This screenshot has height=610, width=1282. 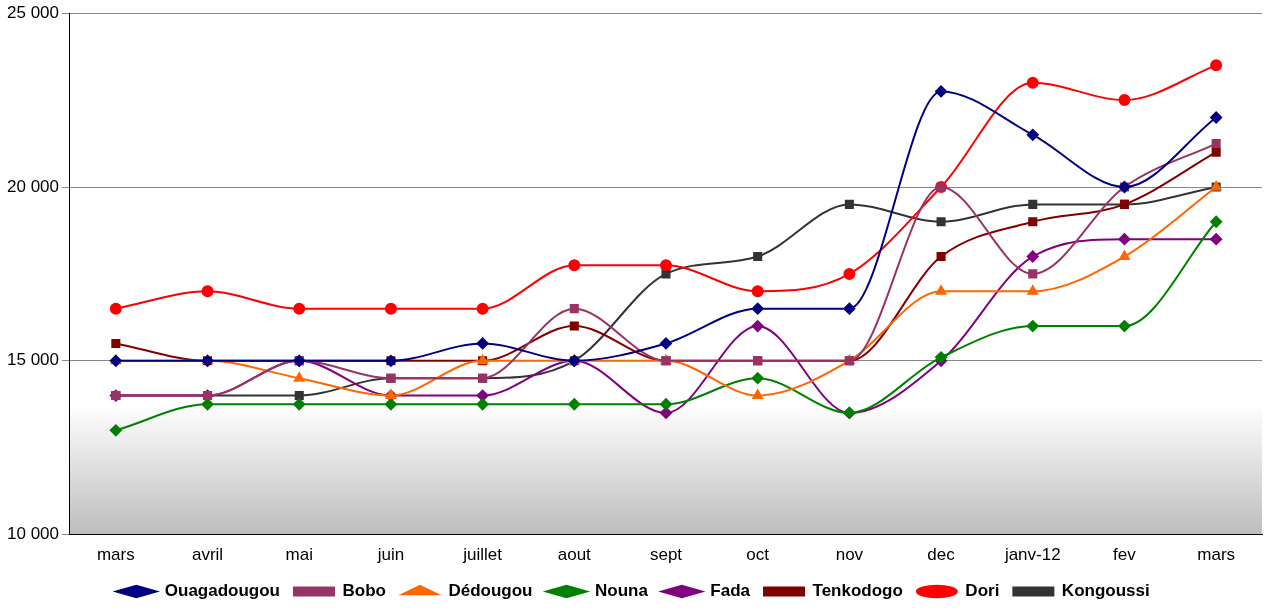 I want to click on legend-label: Dori, so click(x=982, y=591).